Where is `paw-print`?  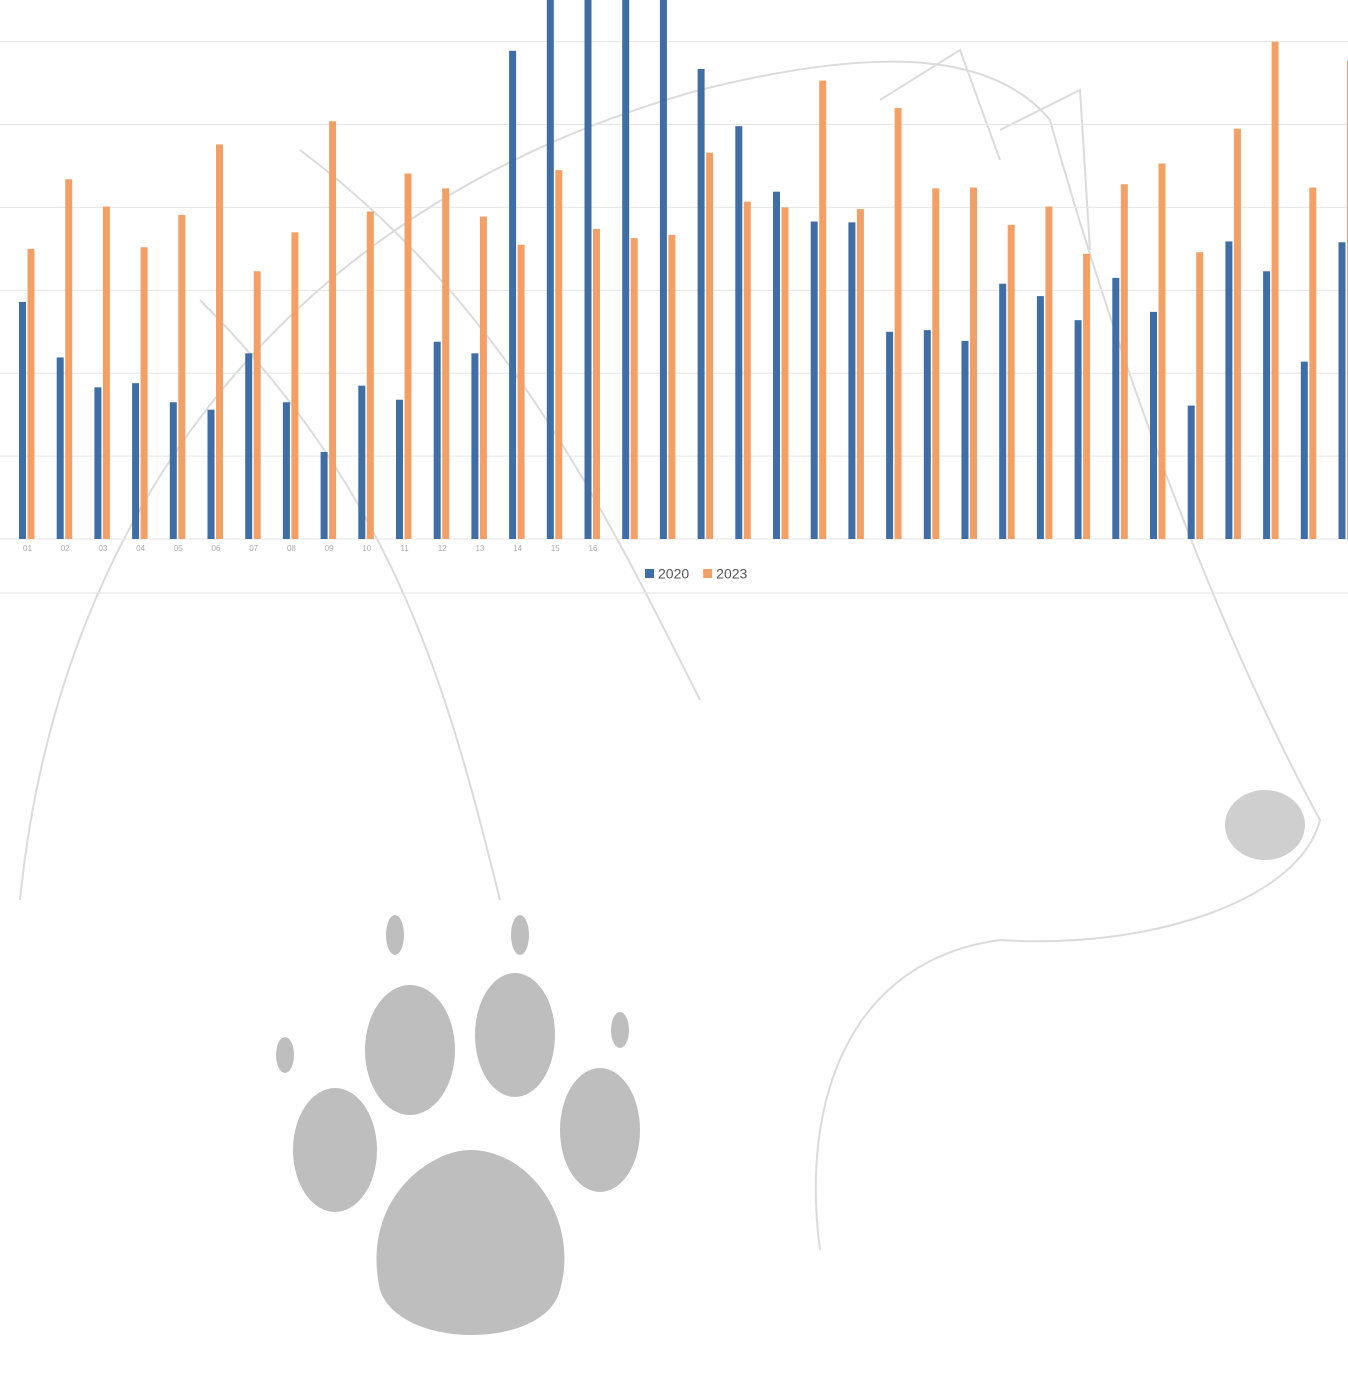
paw-print is located at coordinates (458, 1125).